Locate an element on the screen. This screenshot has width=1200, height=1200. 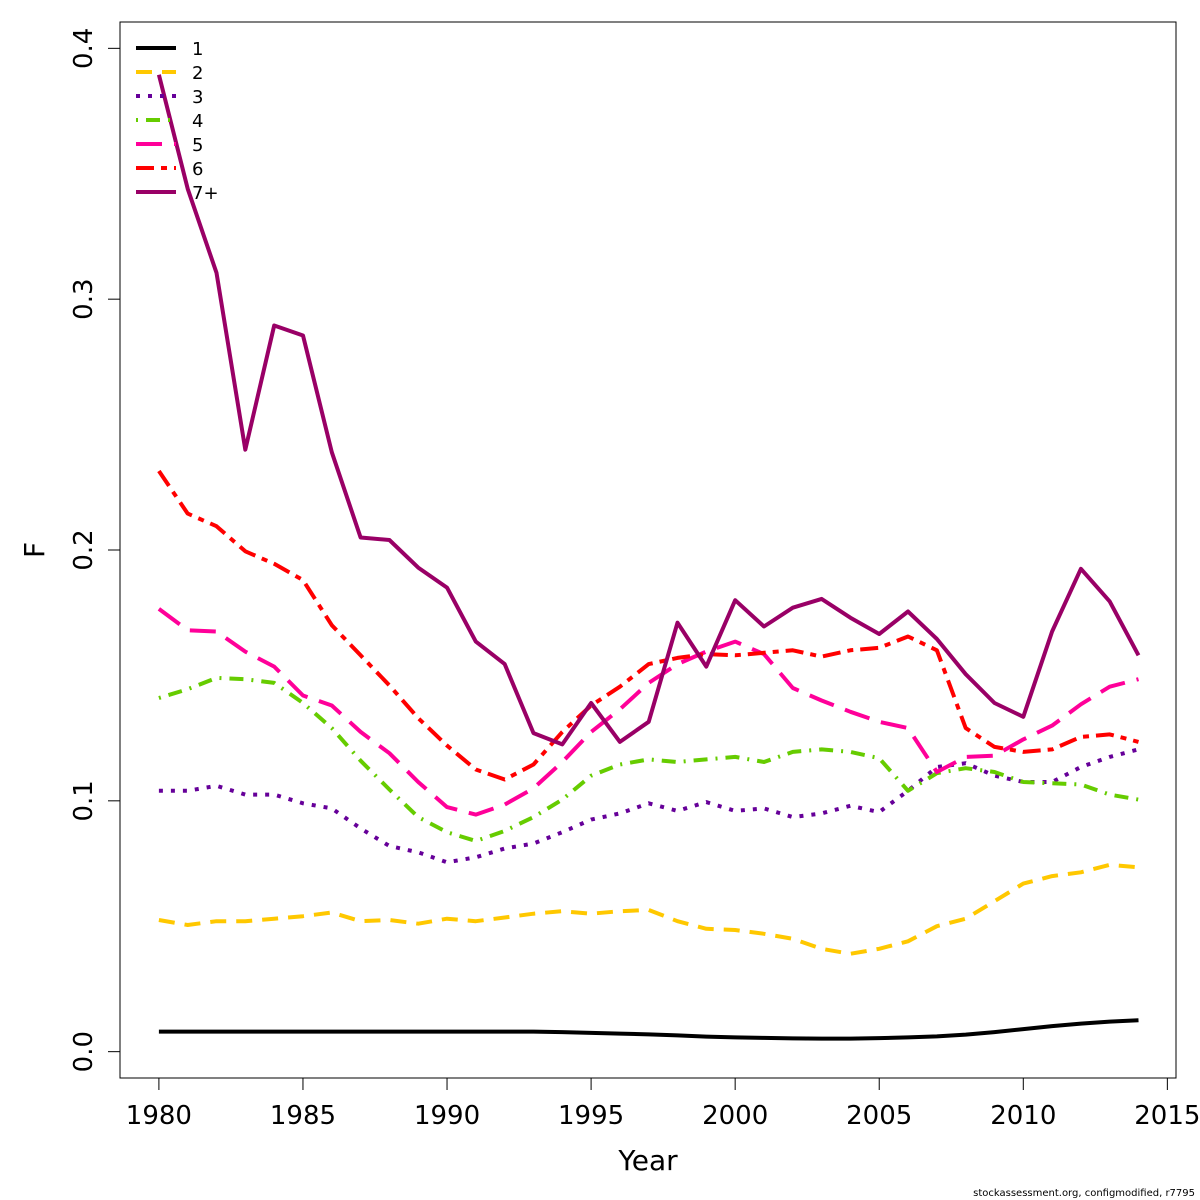
x-tick-label: 2005 is located at coordinates (879, 1116).